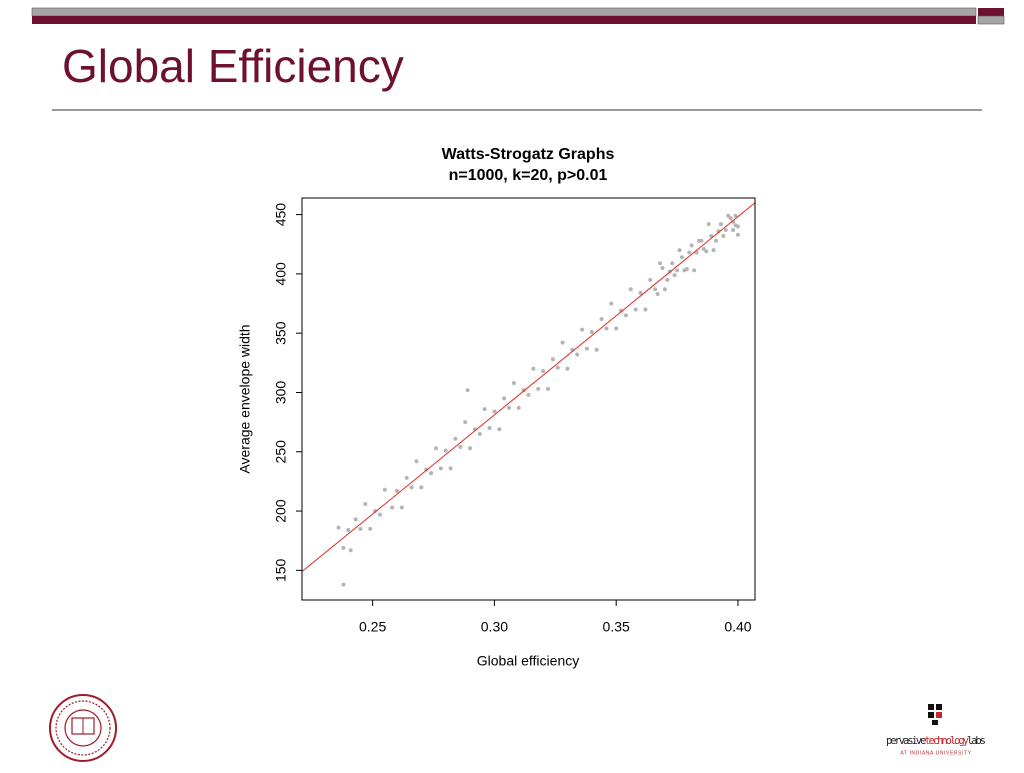  What do you see at coordinates (281, 215) in the screenshot?
I see `y-tick-label: 450` at bounding box center [281, 215].